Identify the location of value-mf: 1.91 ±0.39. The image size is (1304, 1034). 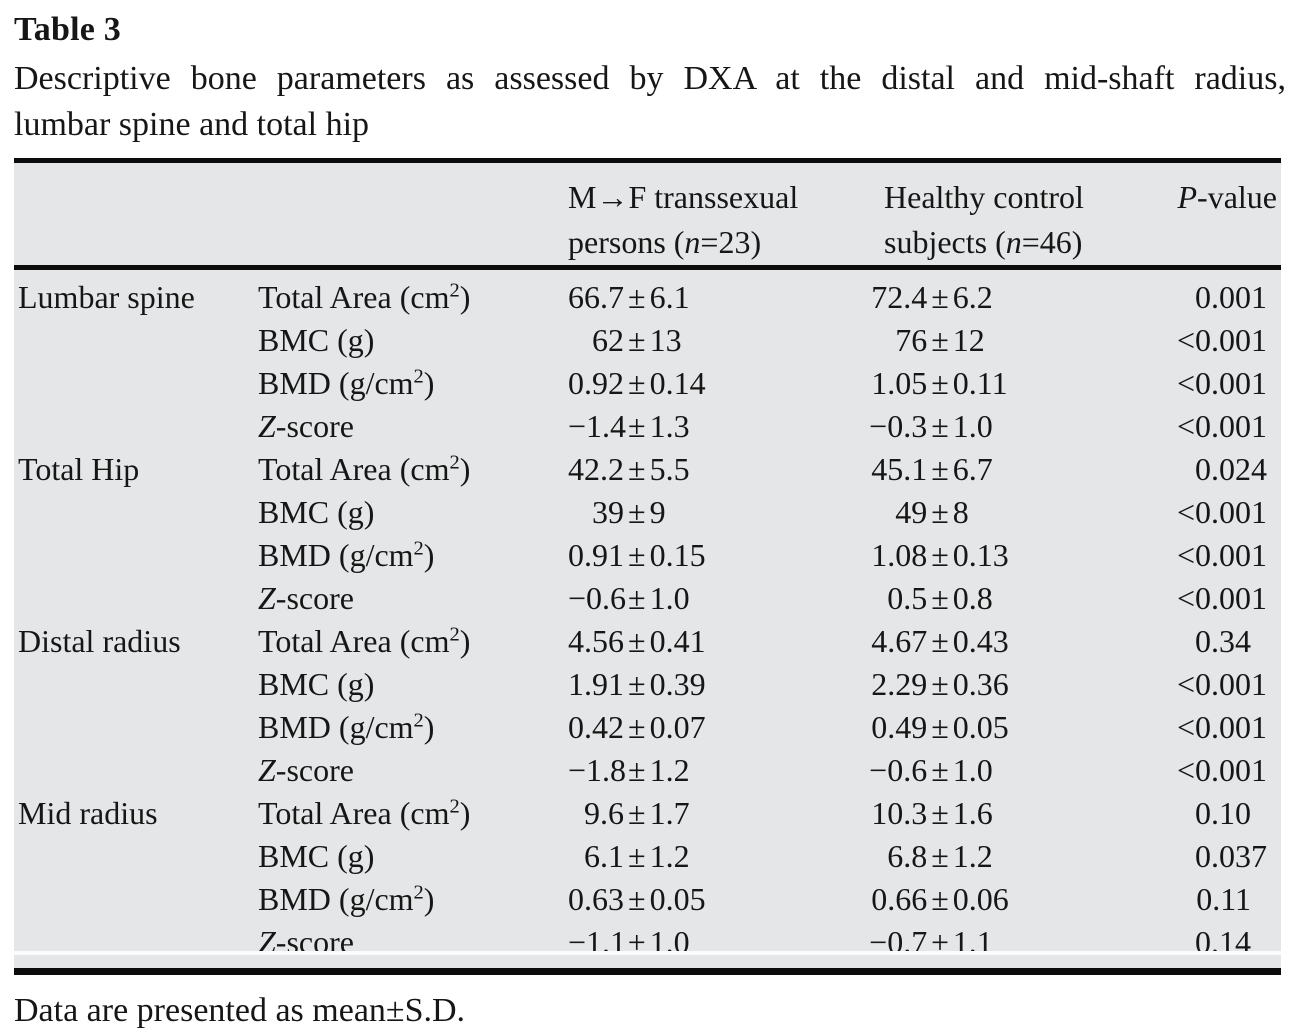
(637, 684).